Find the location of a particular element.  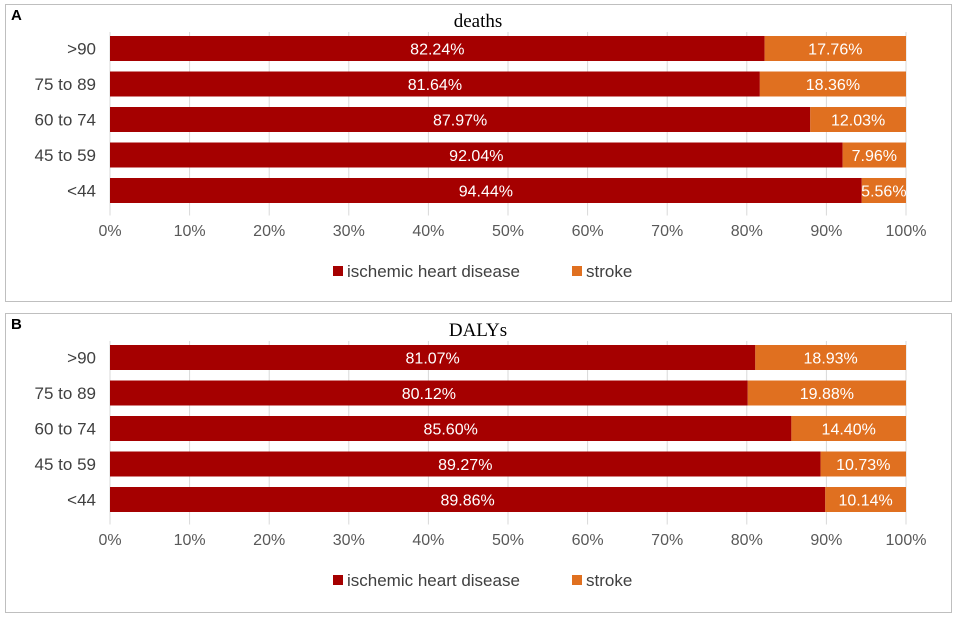

data-label: 87.97% is located at coordinates (460, 121).